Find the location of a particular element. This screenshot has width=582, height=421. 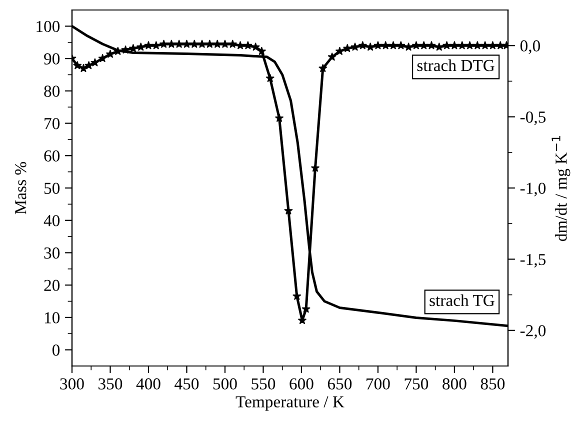

annotation: strach TG is located at coordinates (462, 300).